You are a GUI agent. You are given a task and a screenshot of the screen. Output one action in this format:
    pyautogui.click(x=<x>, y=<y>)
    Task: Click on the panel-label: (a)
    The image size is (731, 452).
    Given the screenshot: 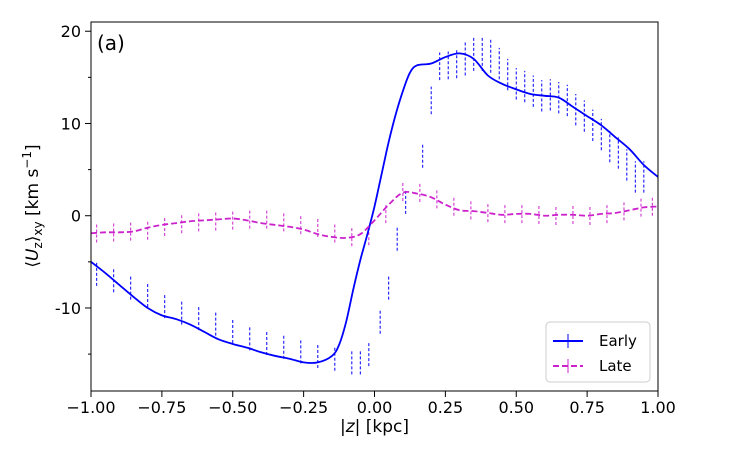 What is the action you would take?
    pyautogui.click(x=111, y=43)
    